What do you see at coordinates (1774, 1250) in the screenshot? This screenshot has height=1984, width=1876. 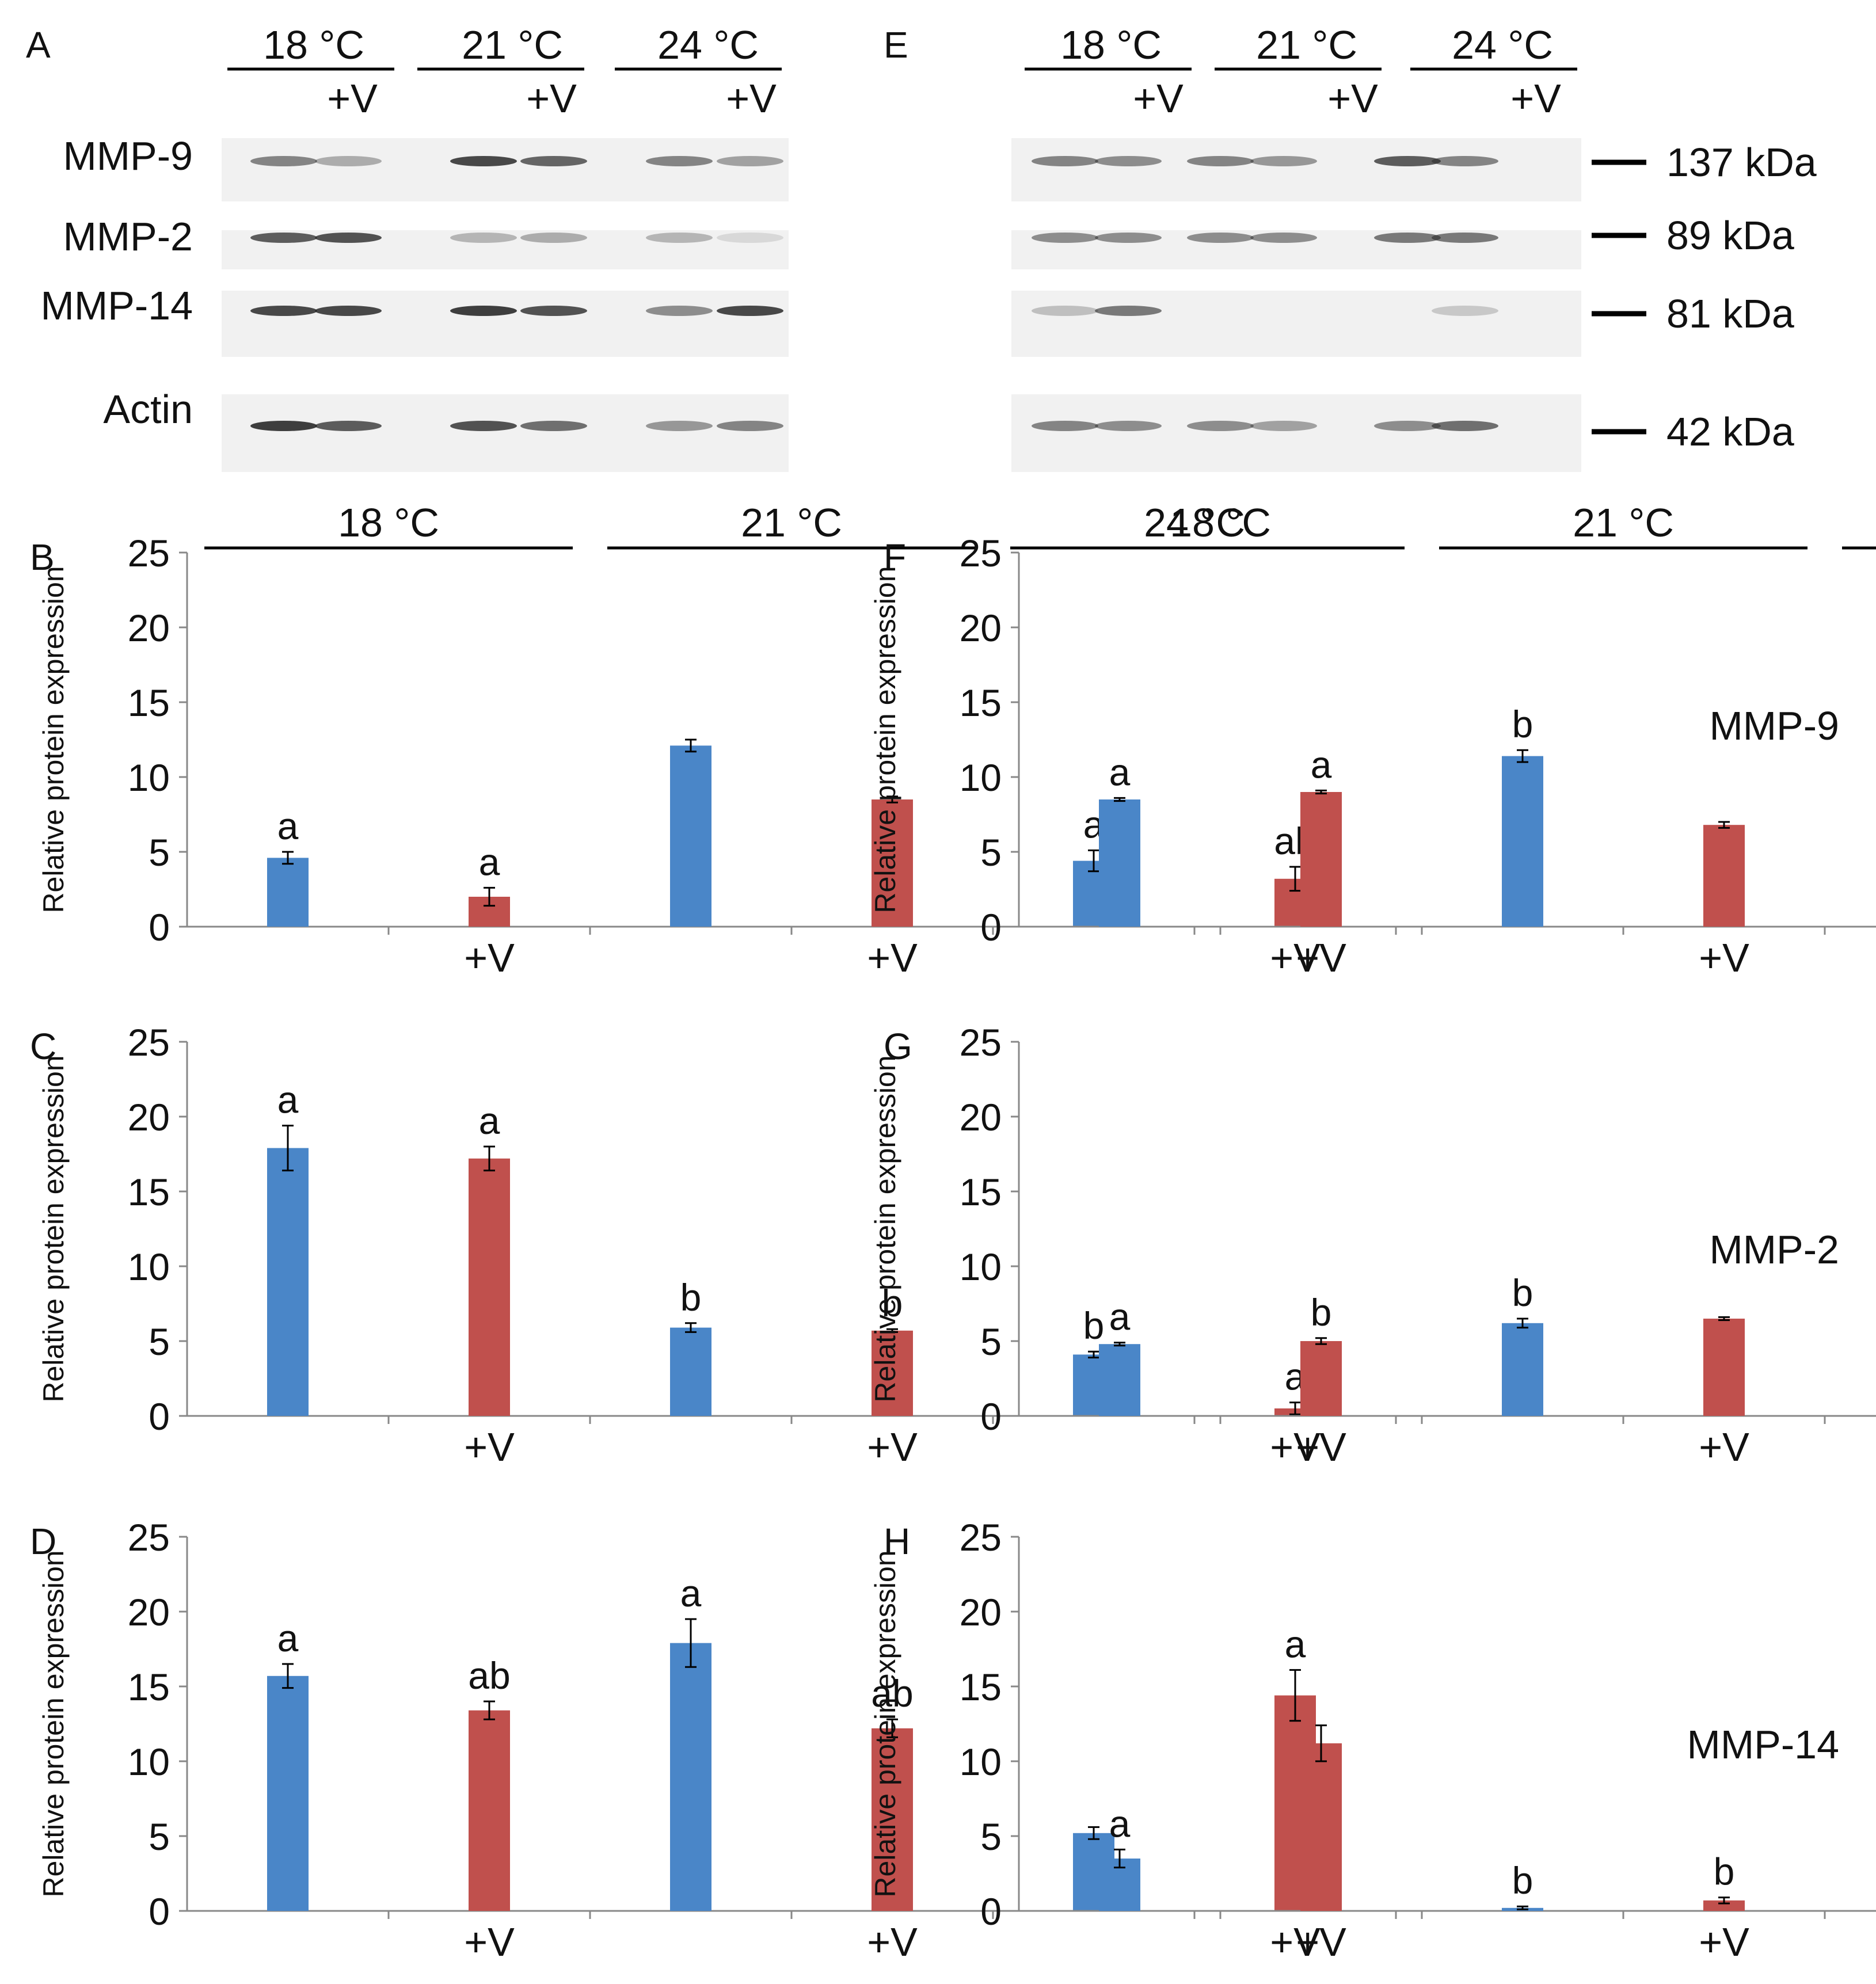 I see `protein-row-label: MMP-2` at bounding box center [1774, 1250].